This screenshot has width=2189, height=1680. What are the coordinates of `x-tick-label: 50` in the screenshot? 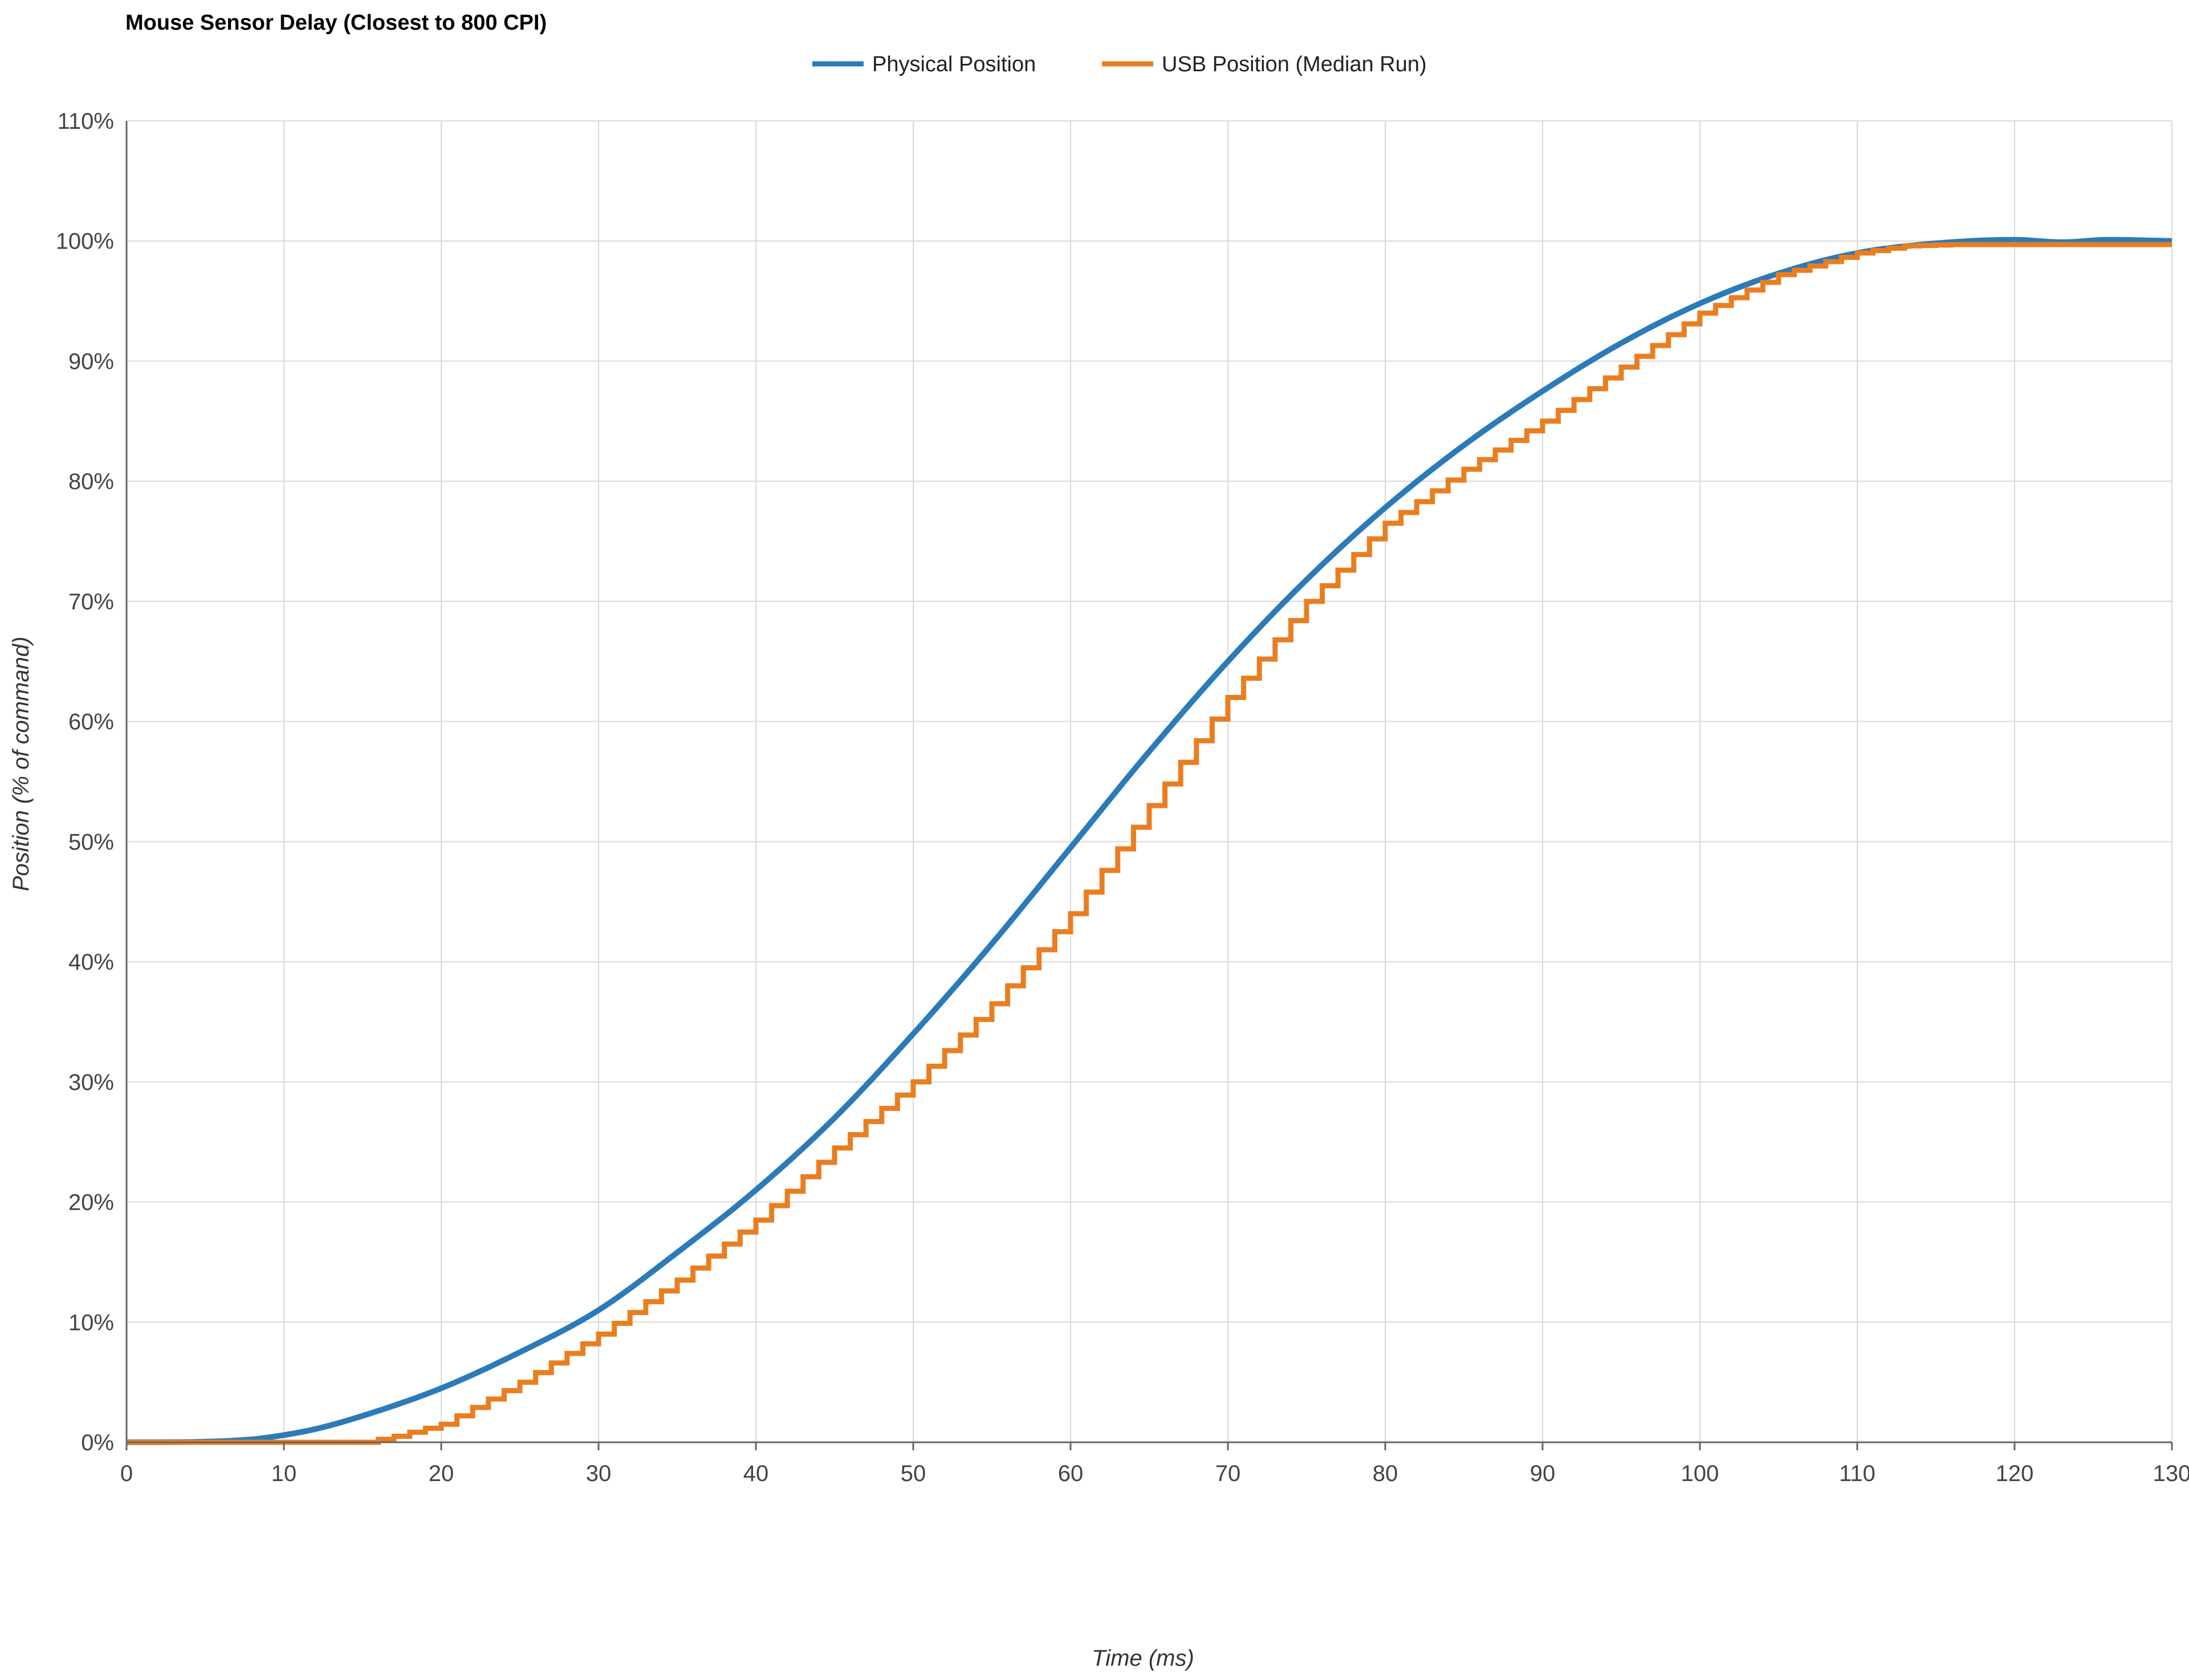 It's located at (913, 1473).